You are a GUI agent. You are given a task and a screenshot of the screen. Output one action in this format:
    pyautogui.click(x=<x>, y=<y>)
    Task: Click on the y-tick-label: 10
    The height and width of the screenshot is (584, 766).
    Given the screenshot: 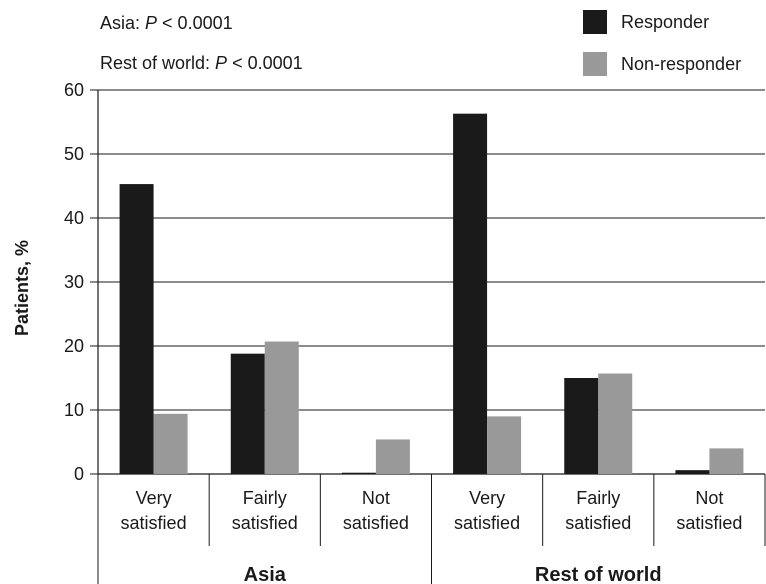 What is the action you would take?
    pyautogui.click(x=74, y=410)
    